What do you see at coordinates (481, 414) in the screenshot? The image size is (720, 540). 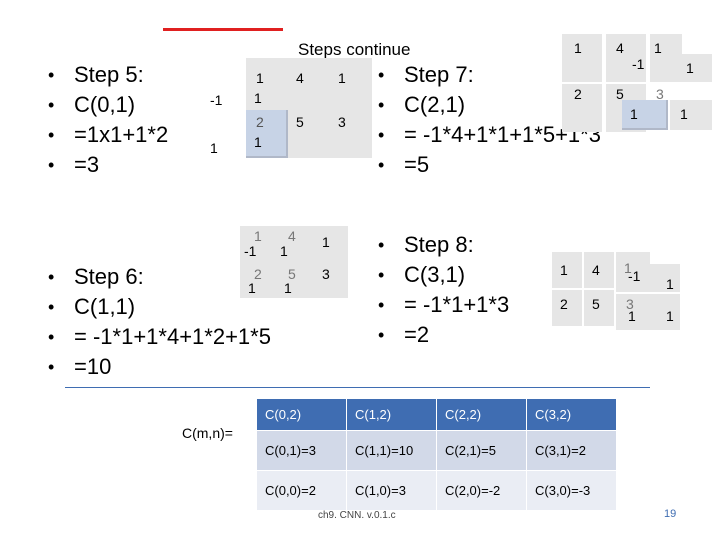 I see `table-cell: C(2,2)` at bounding box center [481, 414].